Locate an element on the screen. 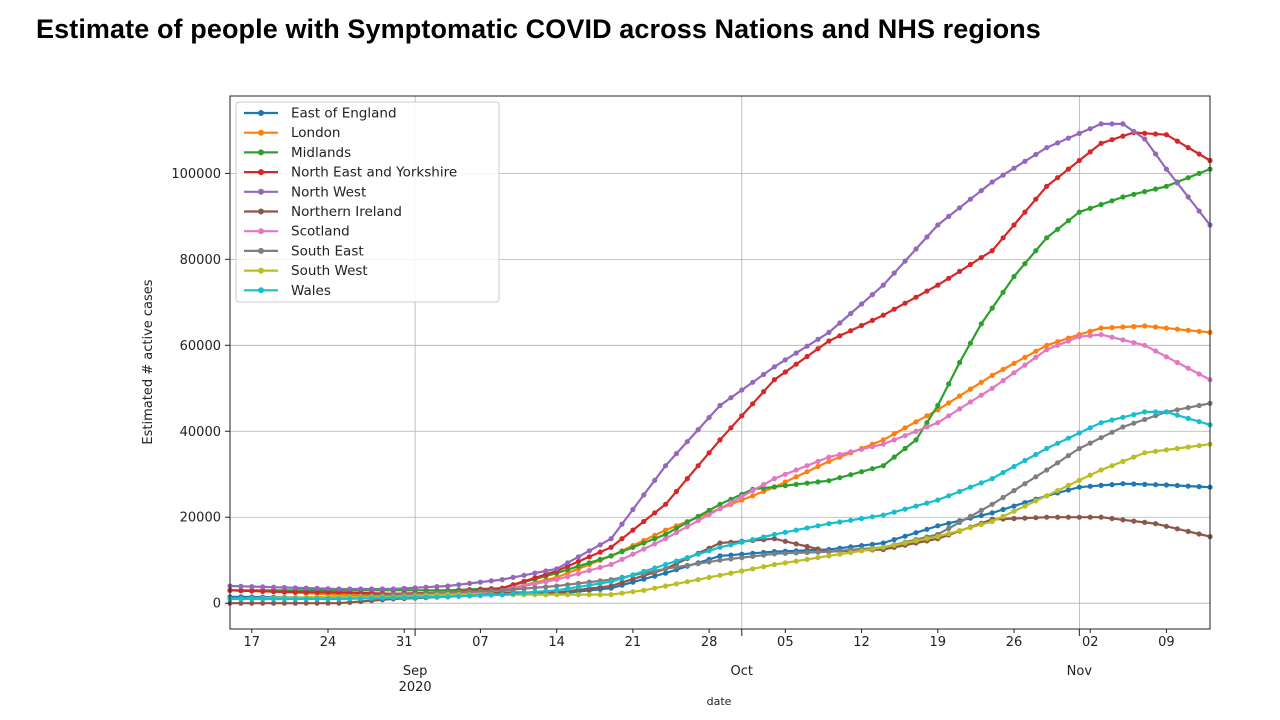 Image resolution: width=1280 pixels, height=720 pixels. y-tick-label: 60000 is located at coordinates (200, 346).